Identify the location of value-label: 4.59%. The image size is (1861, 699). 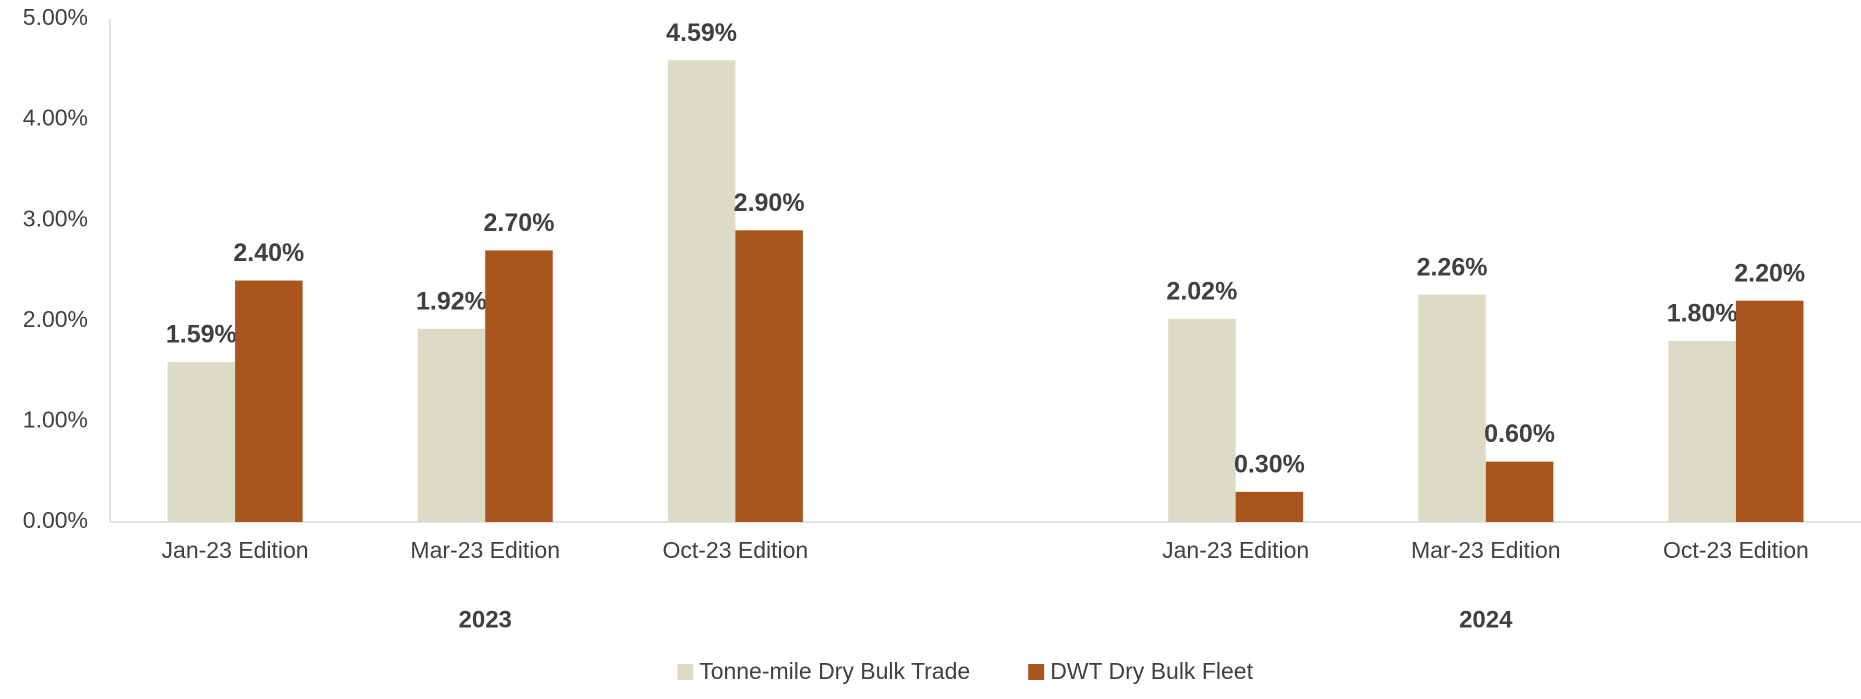
(701, 33).